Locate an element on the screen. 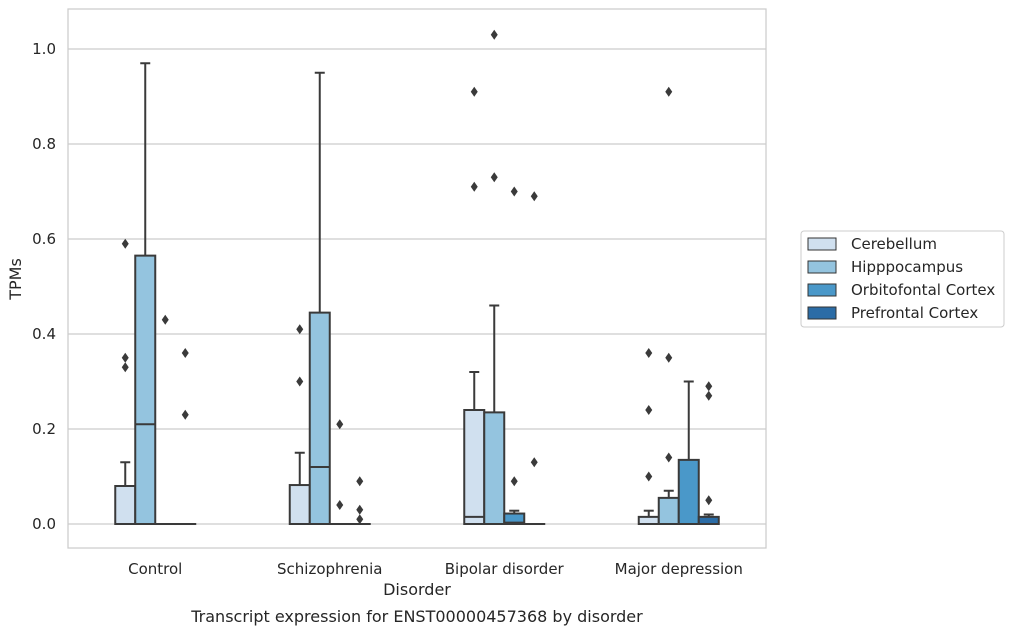 The width and height of the screenshot is (1014, 634). legend-frame is located at coordinates (902, 279).